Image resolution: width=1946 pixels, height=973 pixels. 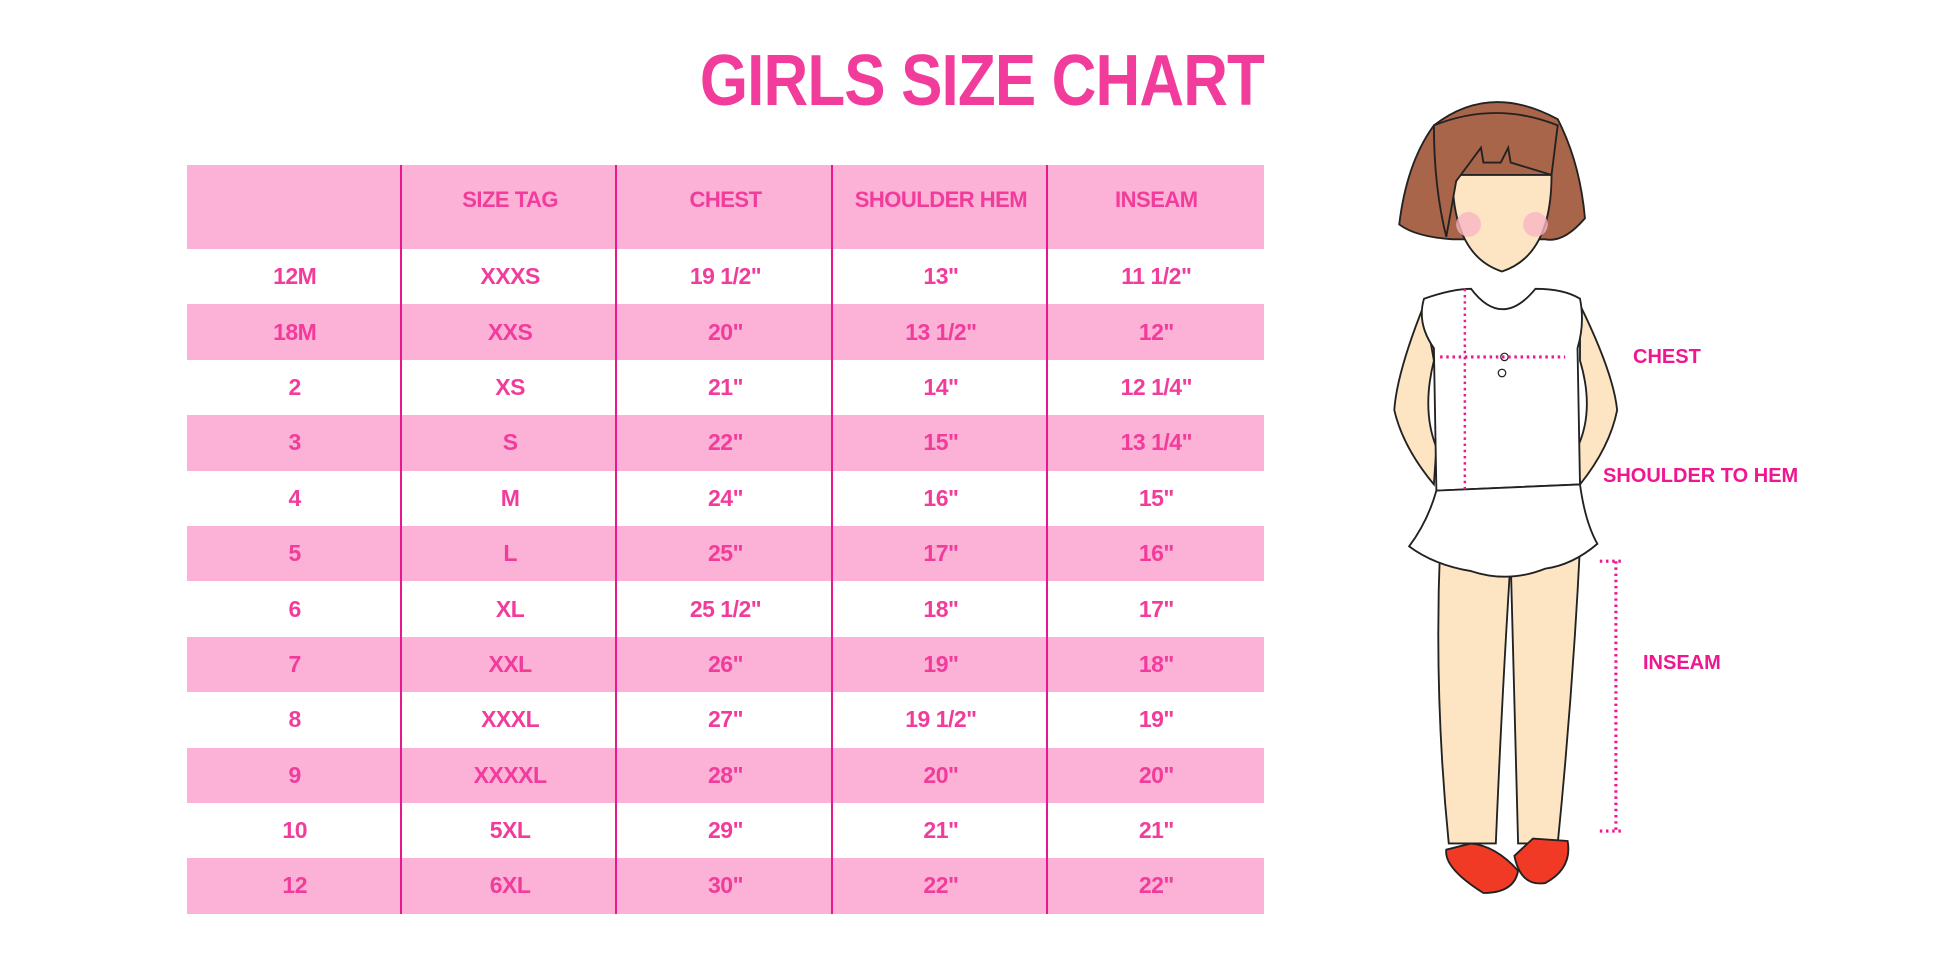 I want to click on chest-cell: 29", so click(x=726, y=830).